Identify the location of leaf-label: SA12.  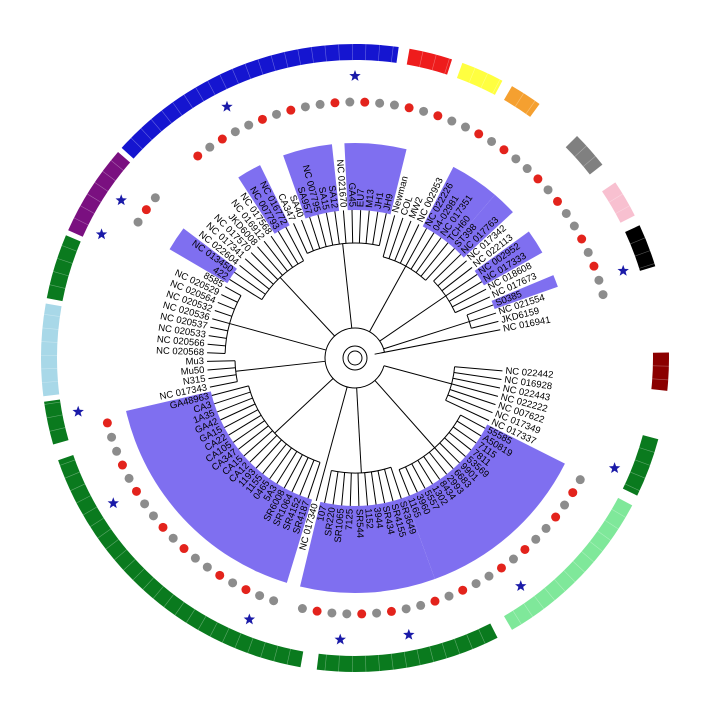
(333, 197).